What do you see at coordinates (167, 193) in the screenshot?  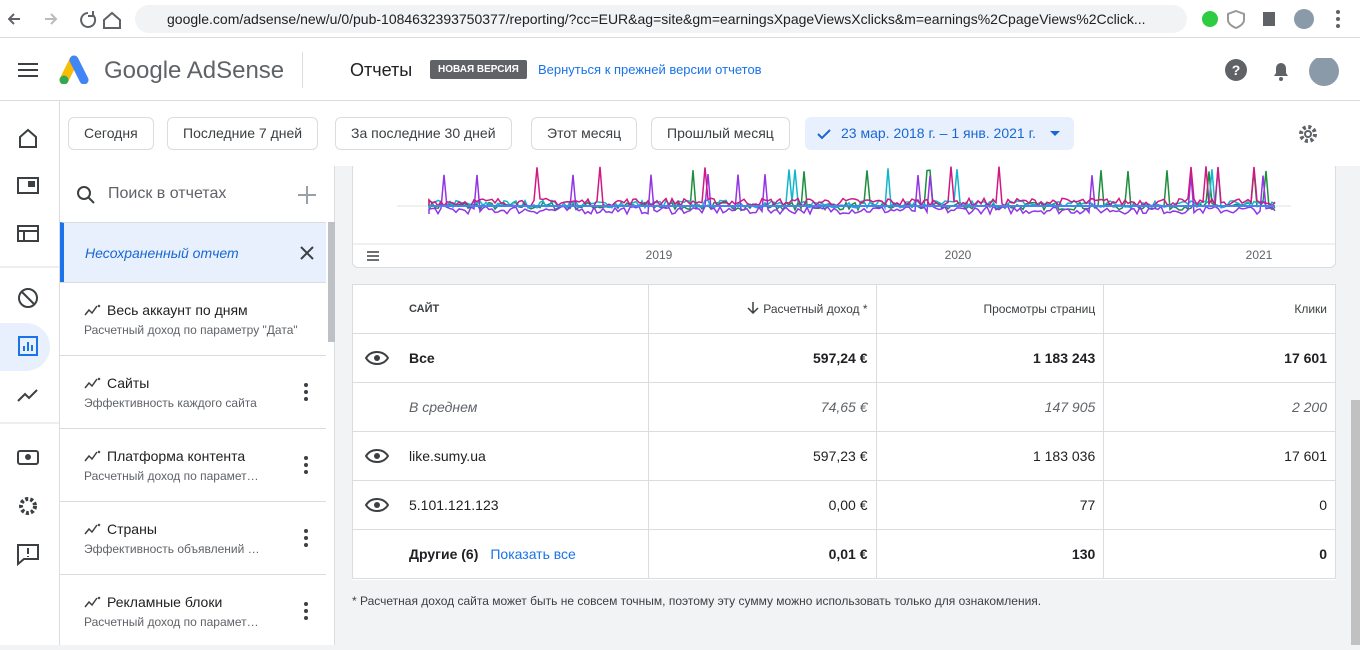 I see `search-input: Поиск в отчетах` at bounding box center [167, 193].